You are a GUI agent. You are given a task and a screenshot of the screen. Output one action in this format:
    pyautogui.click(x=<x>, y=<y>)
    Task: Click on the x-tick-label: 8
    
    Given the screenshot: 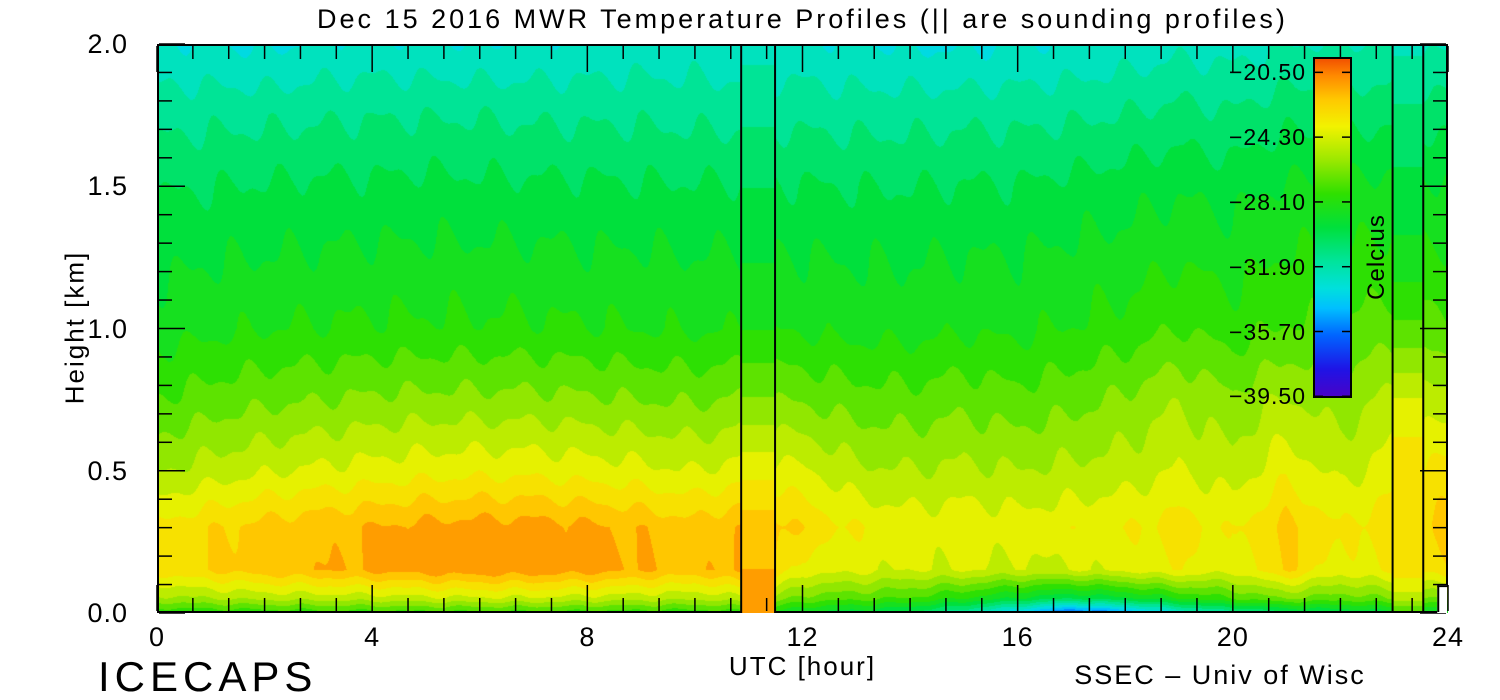 What is the action you would take?
    pyautogui.click(x=587, y=637)
    